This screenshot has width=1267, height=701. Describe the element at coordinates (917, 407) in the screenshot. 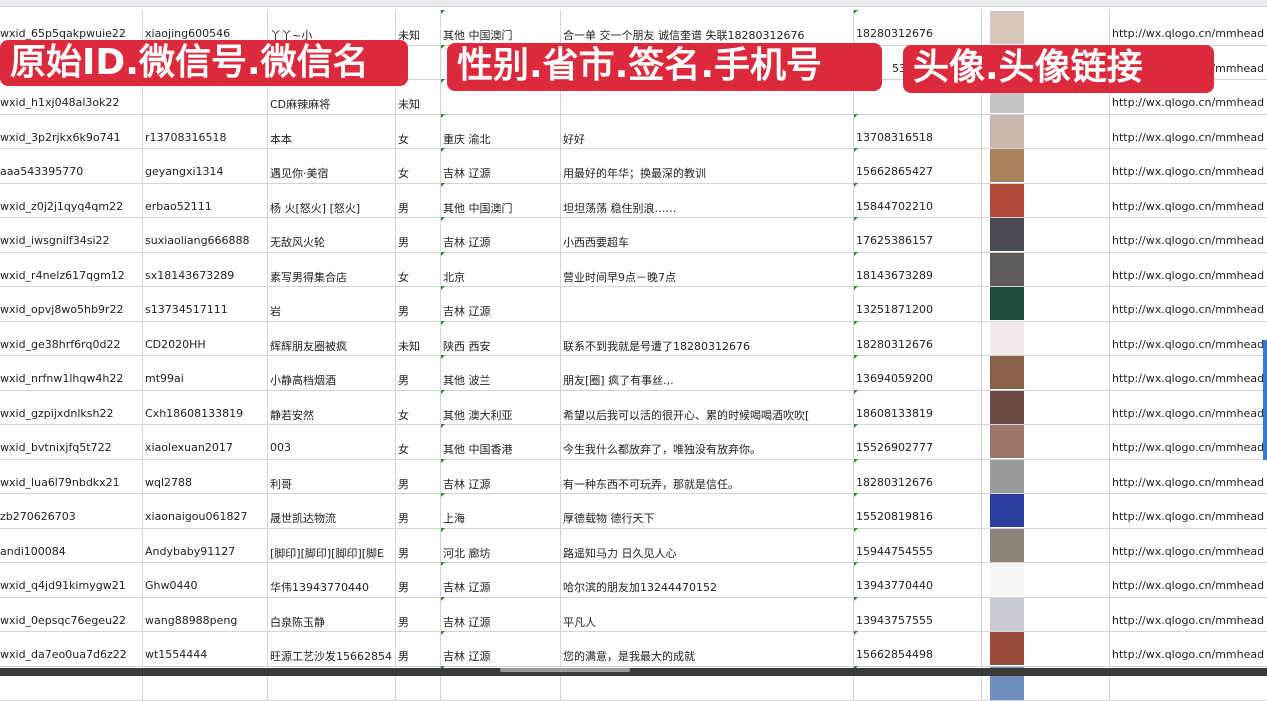

I see `cell-phone: 18608133819` at that location.